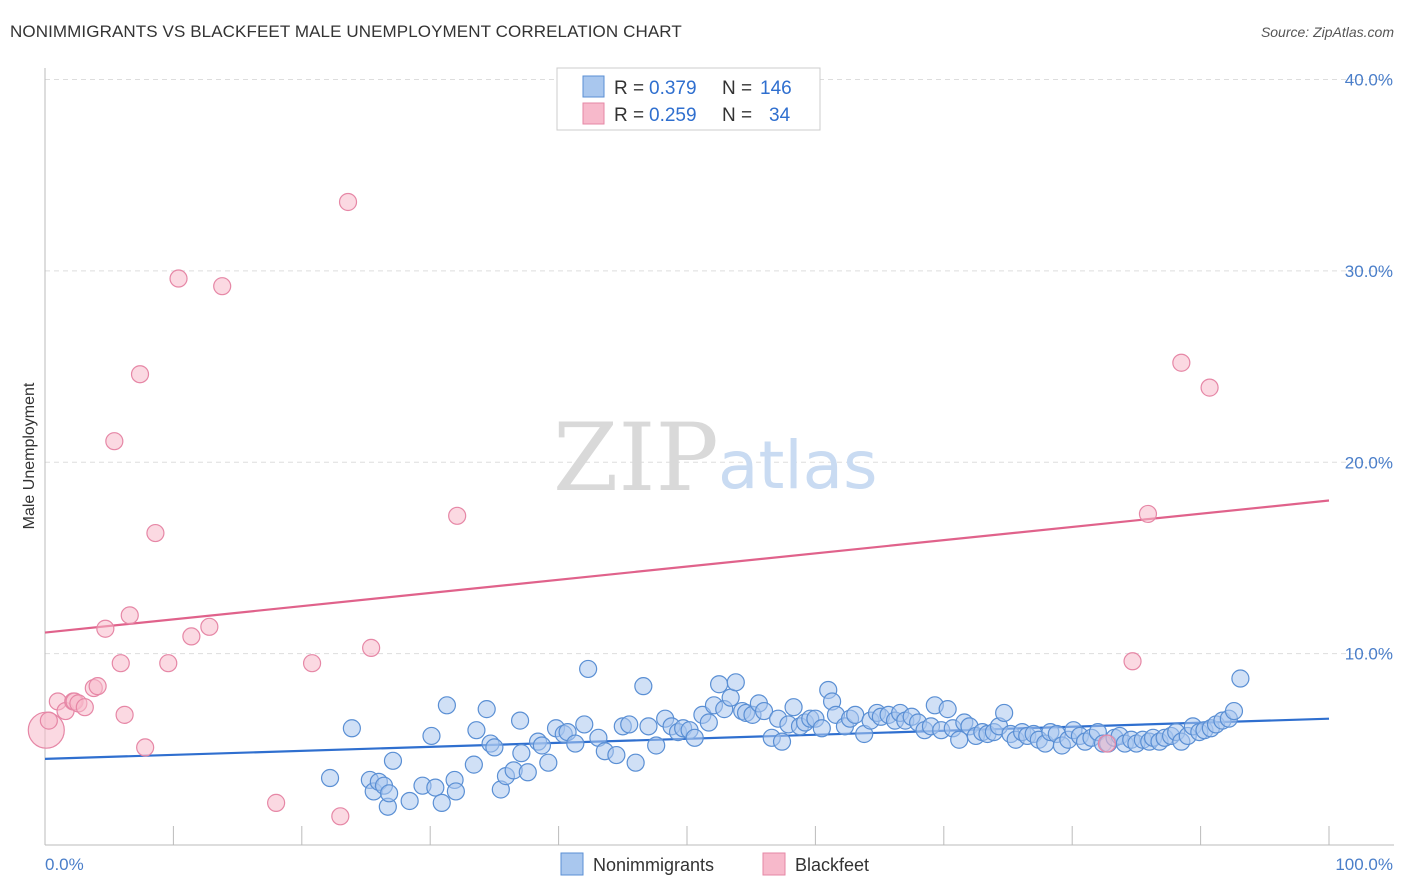  I want to click on y-tick-label-3: 40.0%, so click(1369, 80).